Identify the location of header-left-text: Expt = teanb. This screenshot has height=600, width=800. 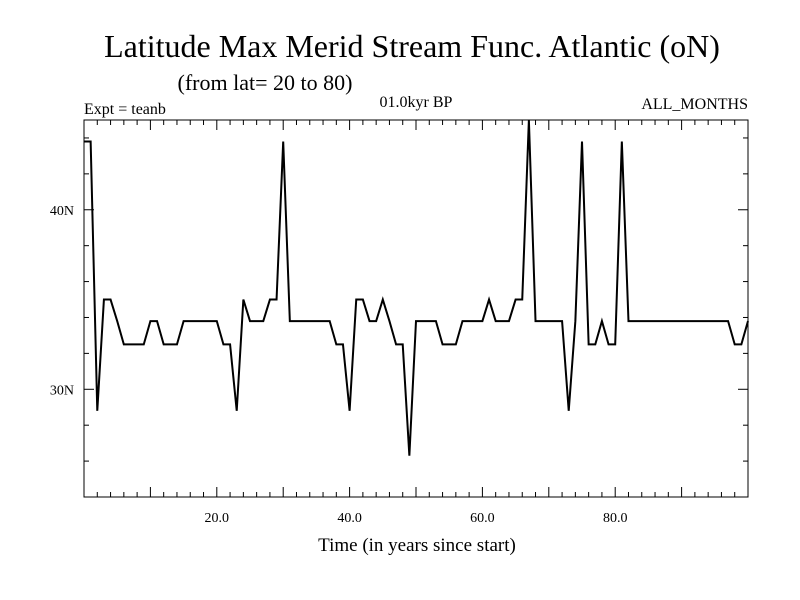
(125, 109).